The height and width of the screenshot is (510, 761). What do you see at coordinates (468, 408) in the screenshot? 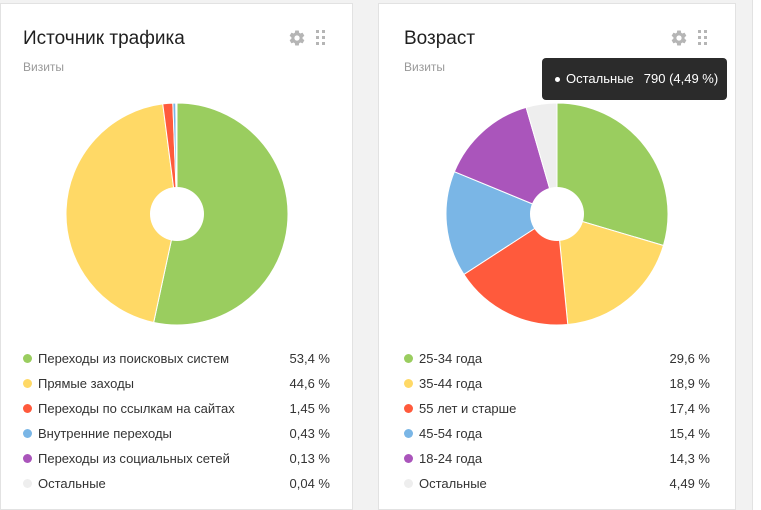
I see `legend-label: 55 лет и старше` at bounding box center [468, 408].